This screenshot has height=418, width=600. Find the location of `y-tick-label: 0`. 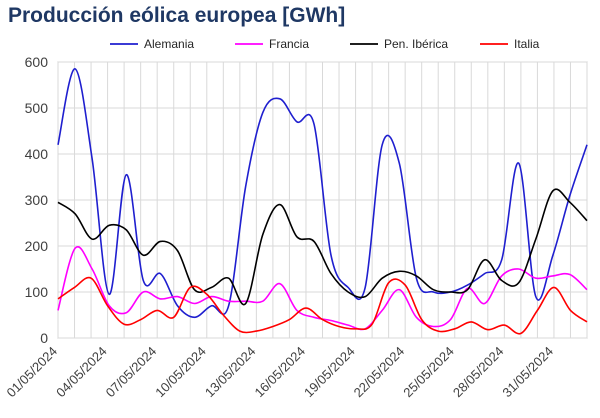

y-tick-label: 0 is located at coordinates (44, 338).